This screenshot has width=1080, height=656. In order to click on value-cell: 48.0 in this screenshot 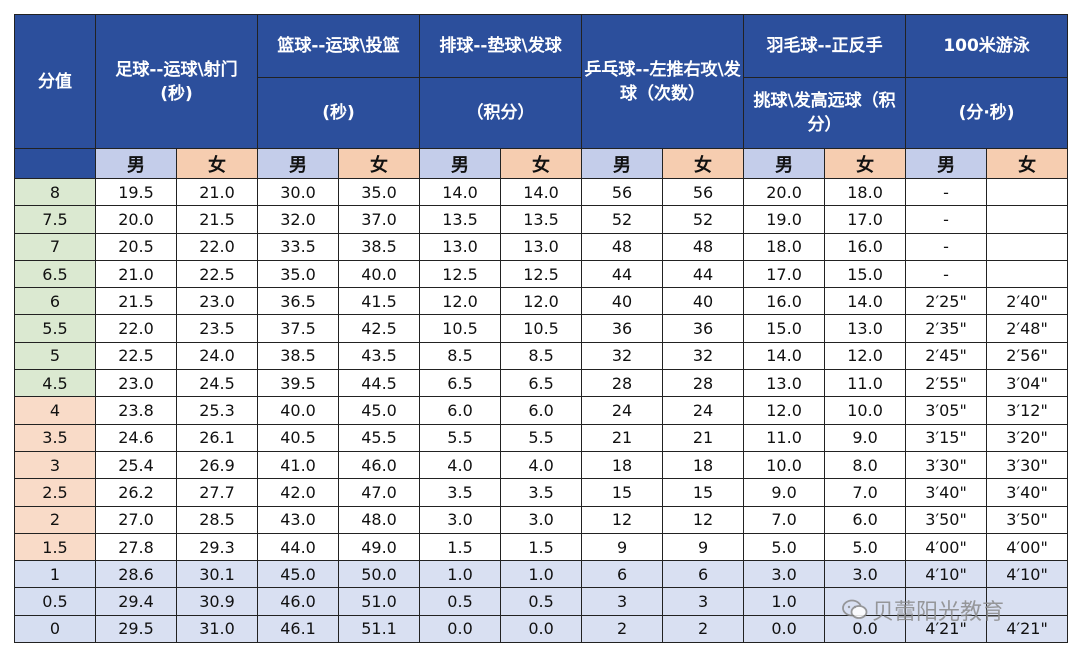, I will do `click(379, 519)`.